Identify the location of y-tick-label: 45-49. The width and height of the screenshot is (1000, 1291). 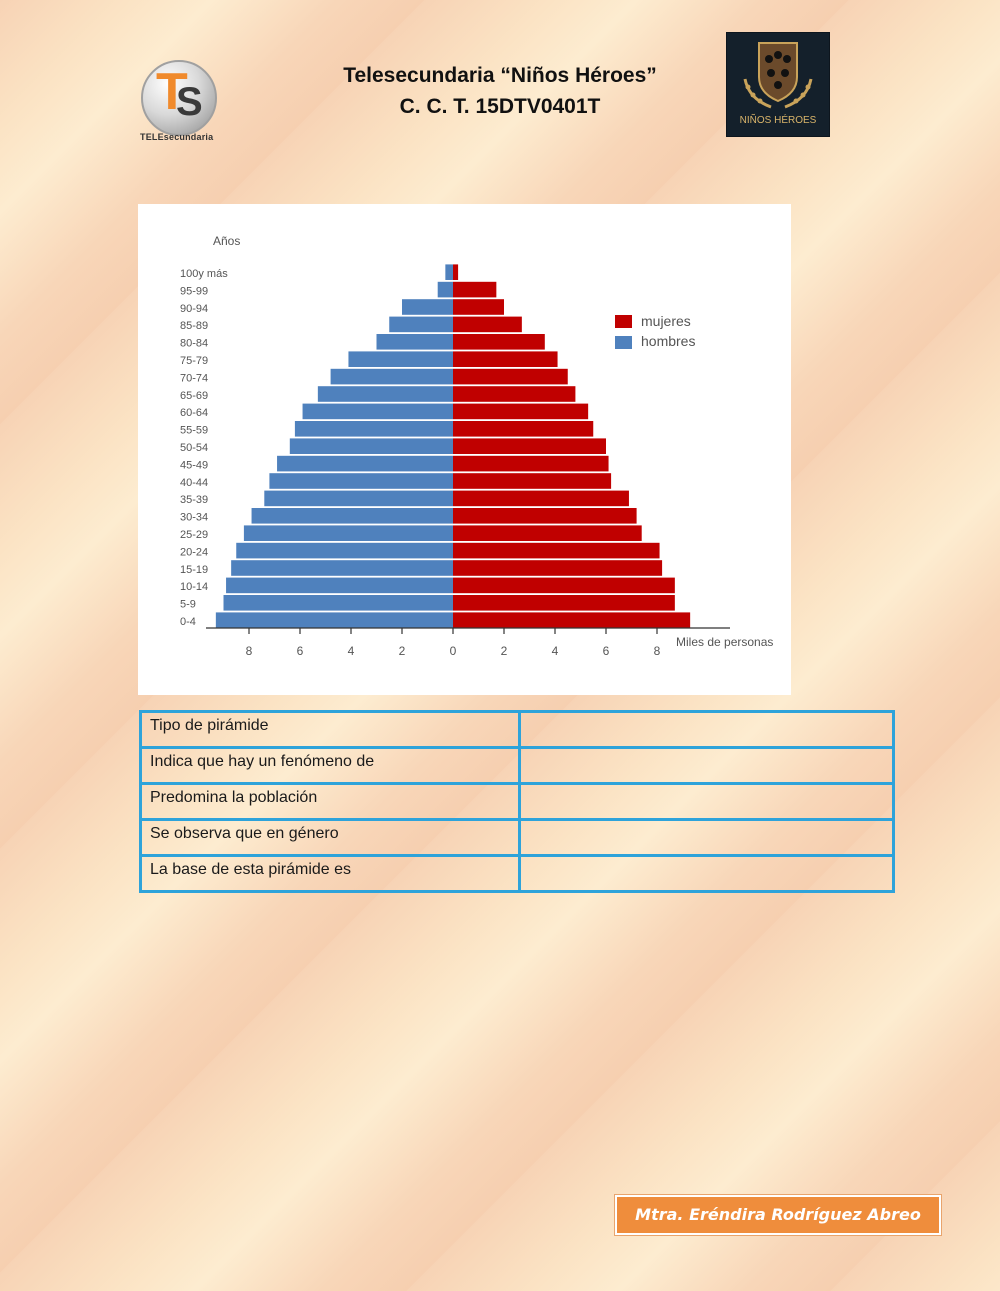
(194, 465).